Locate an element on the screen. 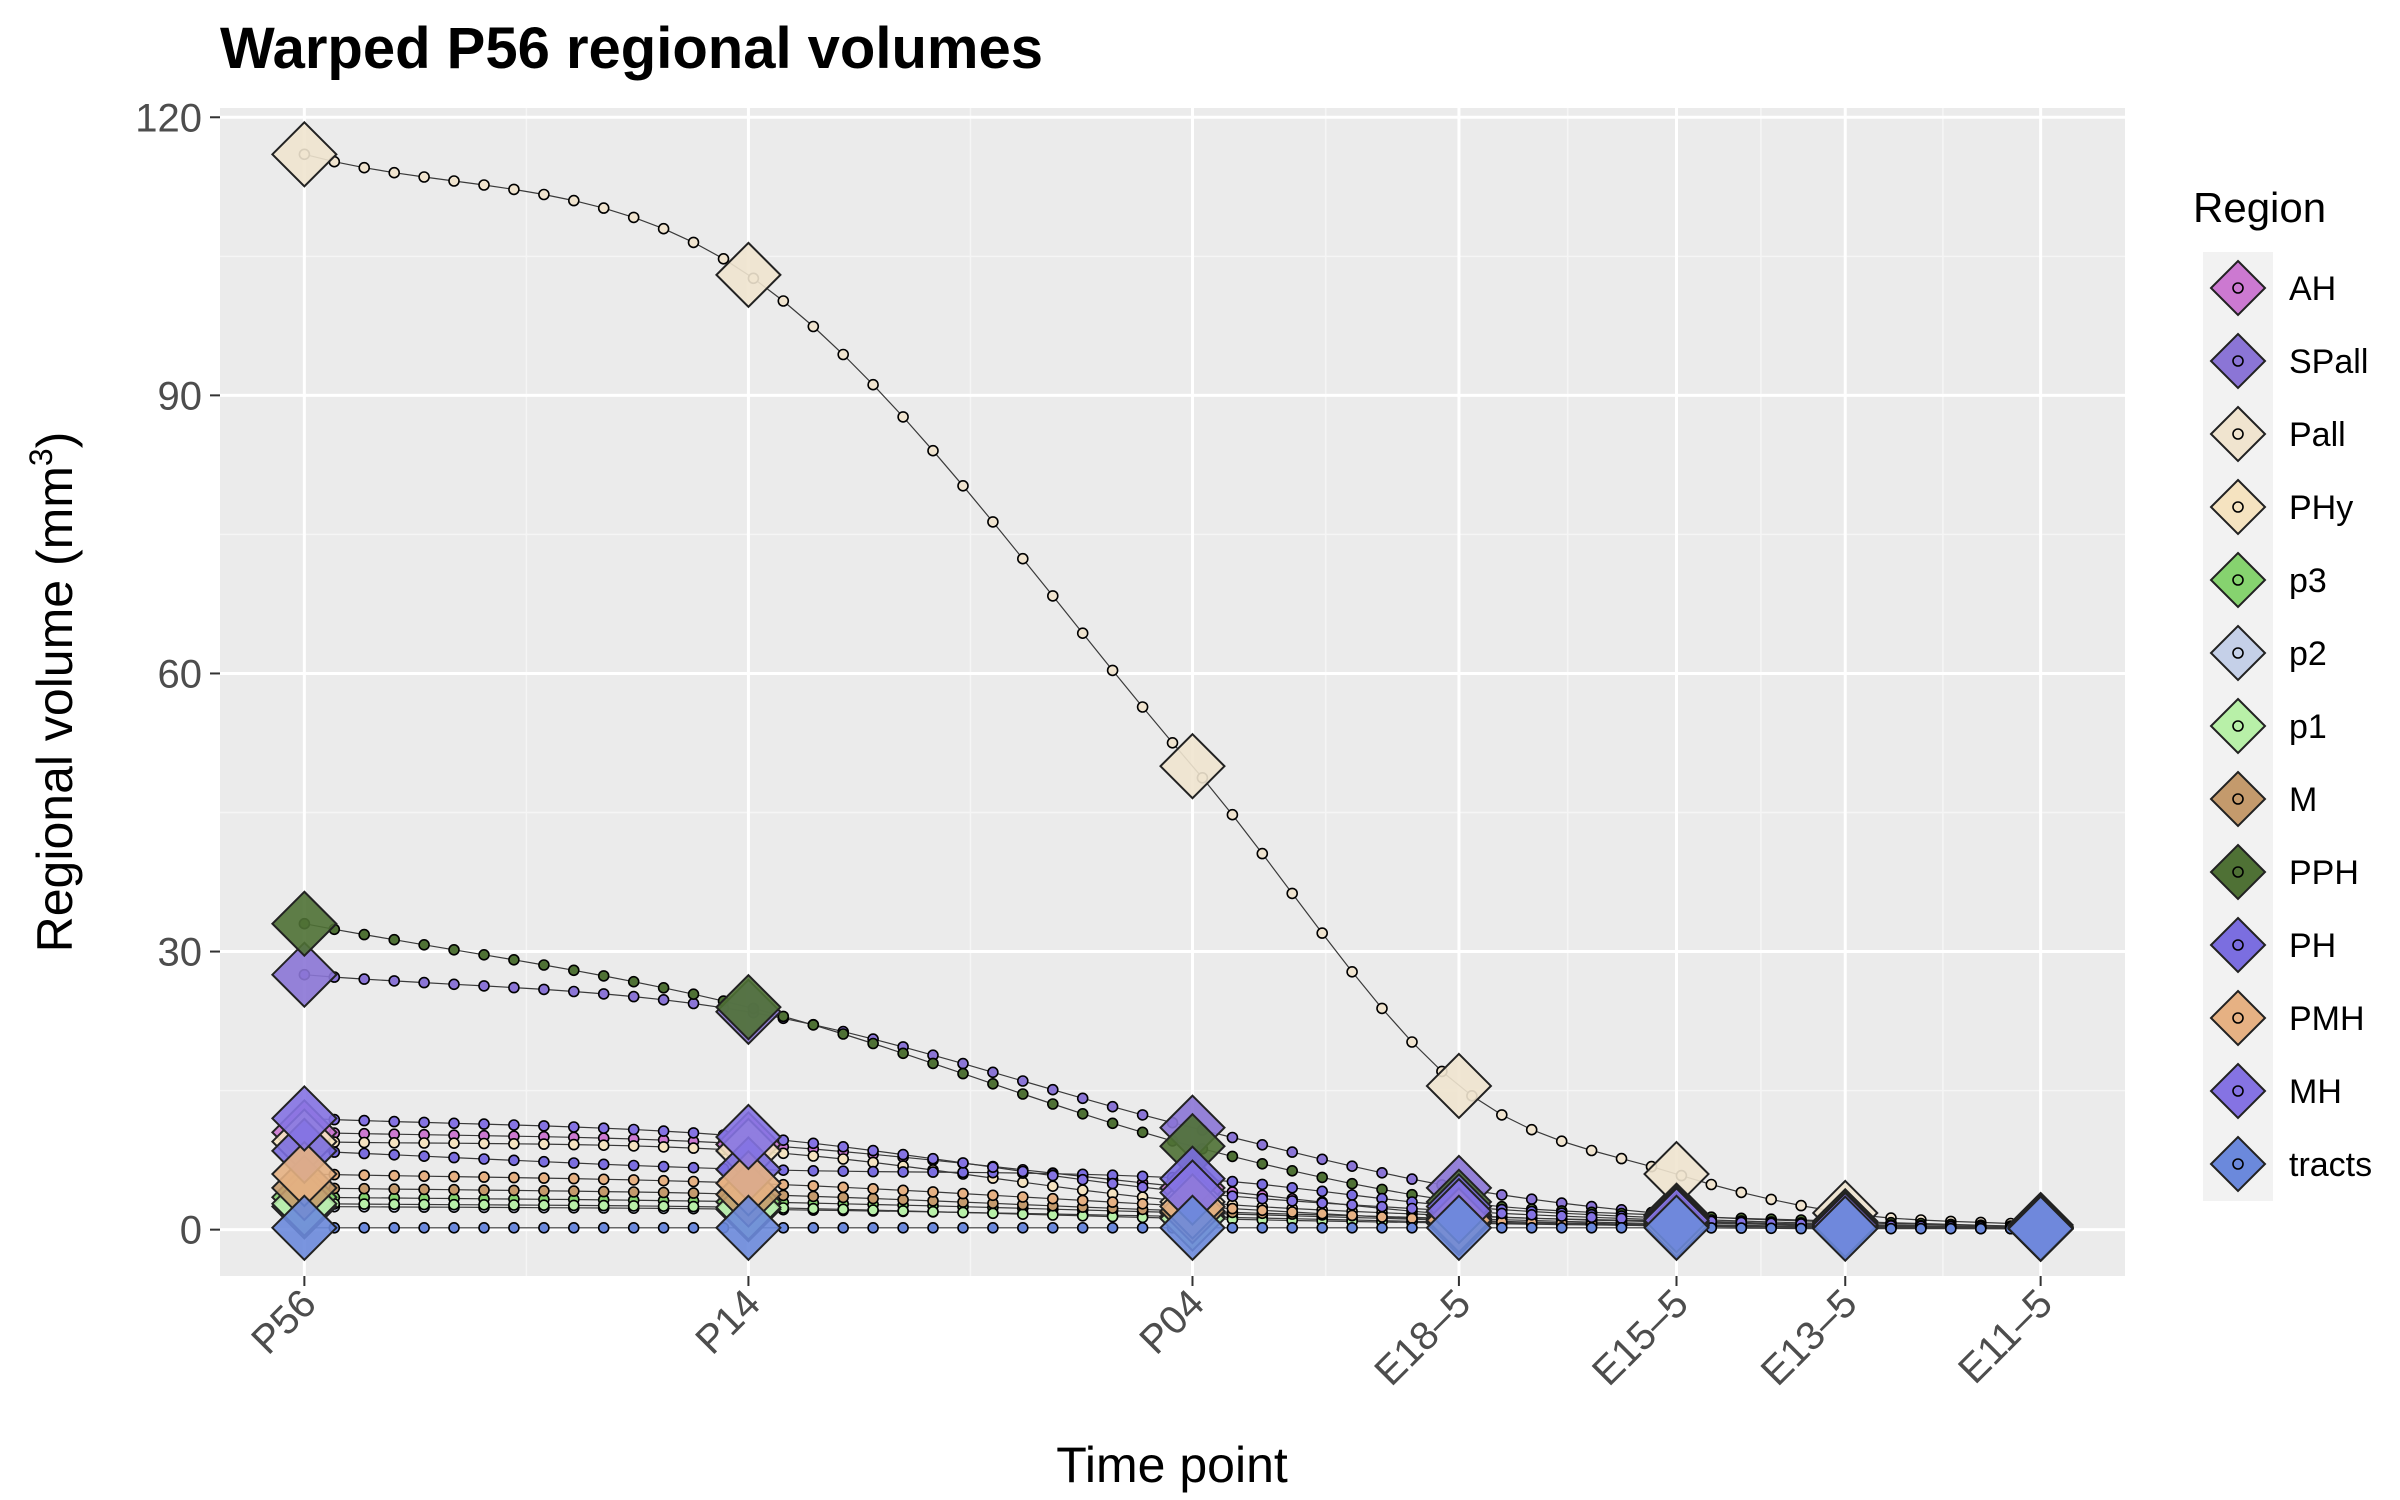  y-axis-title: Regional volume (mm3) is located at coordinates (53, 692).